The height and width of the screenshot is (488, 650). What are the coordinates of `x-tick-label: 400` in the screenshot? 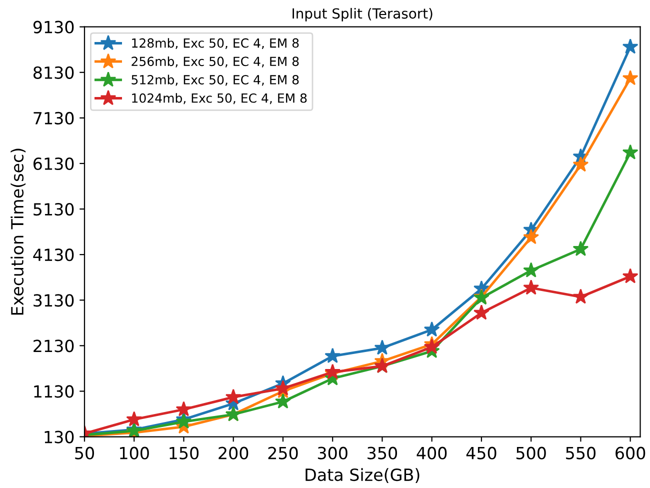 It's located at (431, 453).